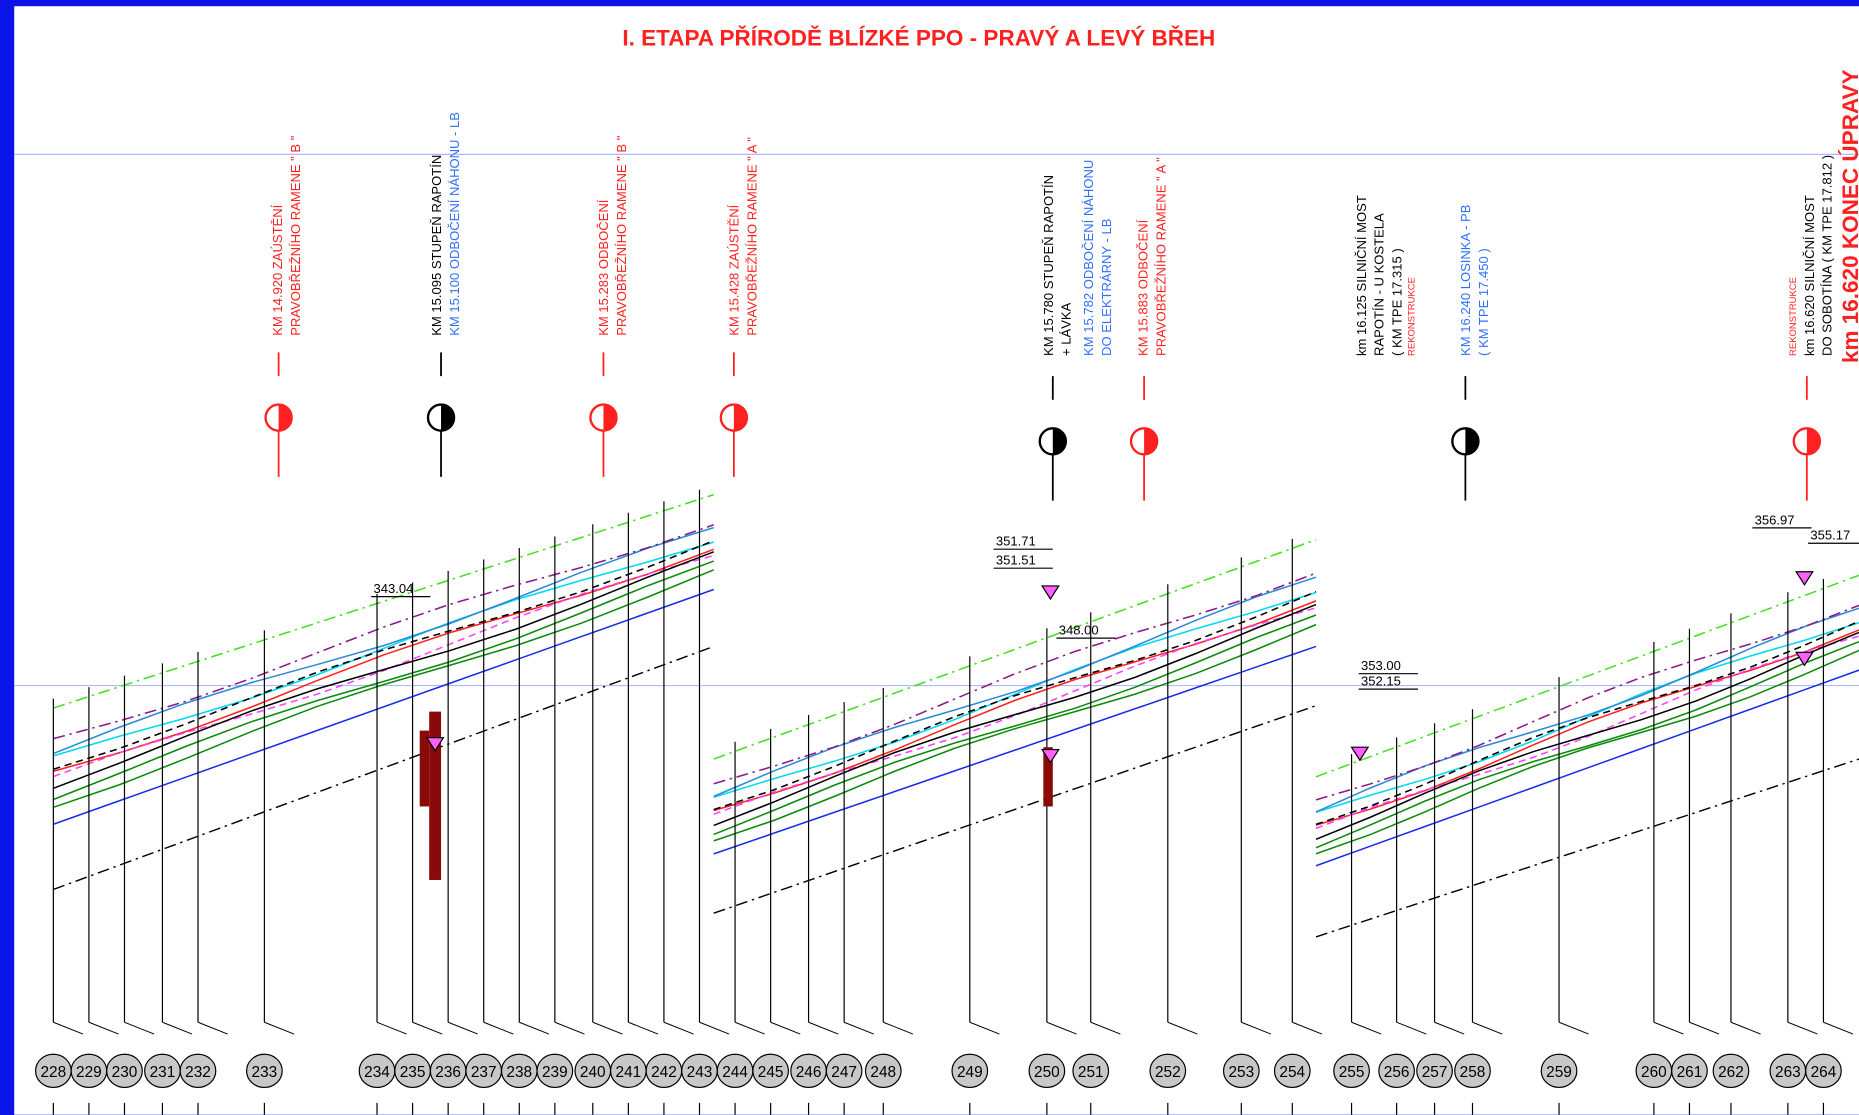  What do you see at coordinates (1788, 1072) in the screenshot?
I see `station-label: 263` at bounding box center [1788, 1072].